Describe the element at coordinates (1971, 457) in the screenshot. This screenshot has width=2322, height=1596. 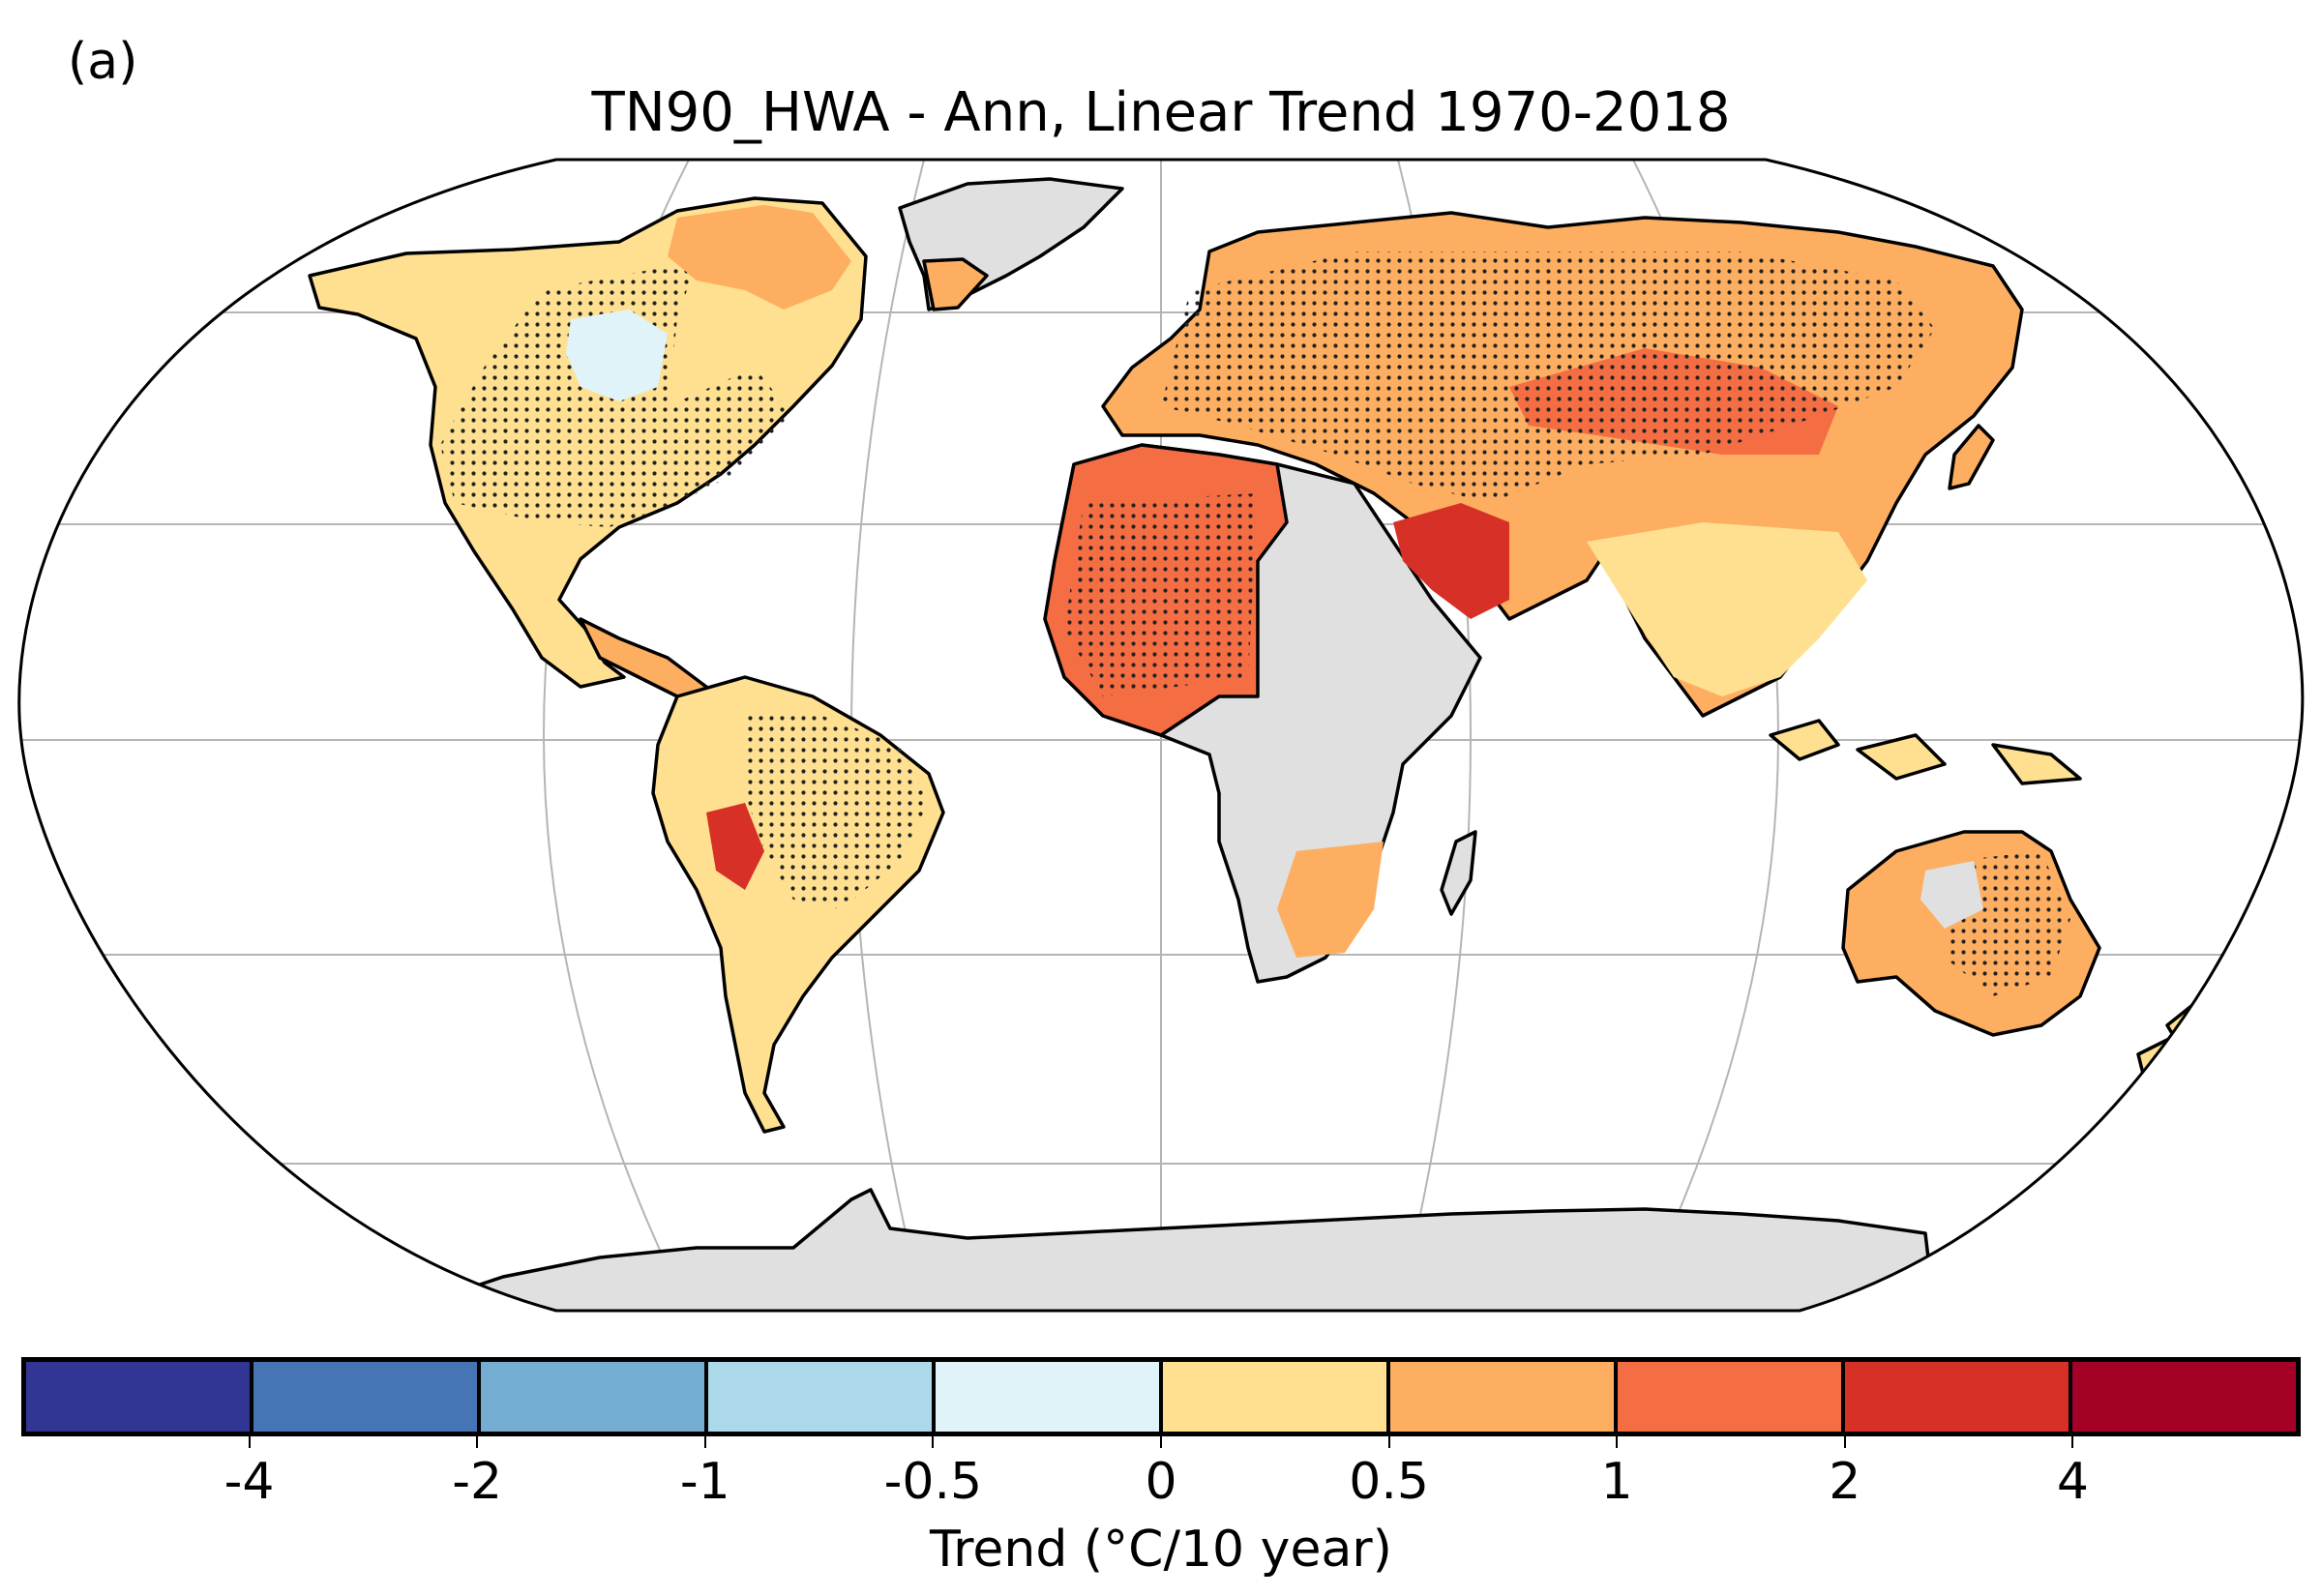
I see `japan-land` at that location.